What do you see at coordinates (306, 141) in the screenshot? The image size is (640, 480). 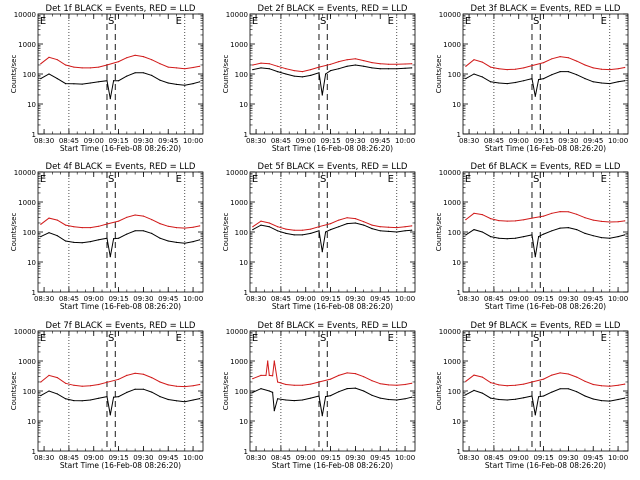 I see `x-tick-label: 09:00` at bounding box center [306, 141].